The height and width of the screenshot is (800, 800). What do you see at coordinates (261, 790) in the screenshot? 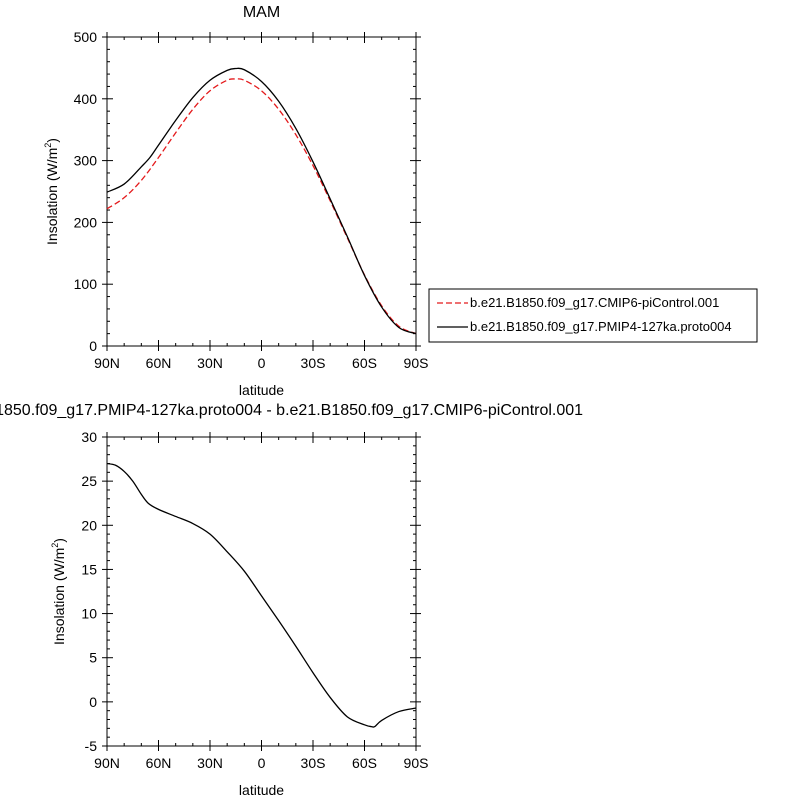
I see `chart-bottom-x-axis-title: latitude` at bounding box center [261, 790].